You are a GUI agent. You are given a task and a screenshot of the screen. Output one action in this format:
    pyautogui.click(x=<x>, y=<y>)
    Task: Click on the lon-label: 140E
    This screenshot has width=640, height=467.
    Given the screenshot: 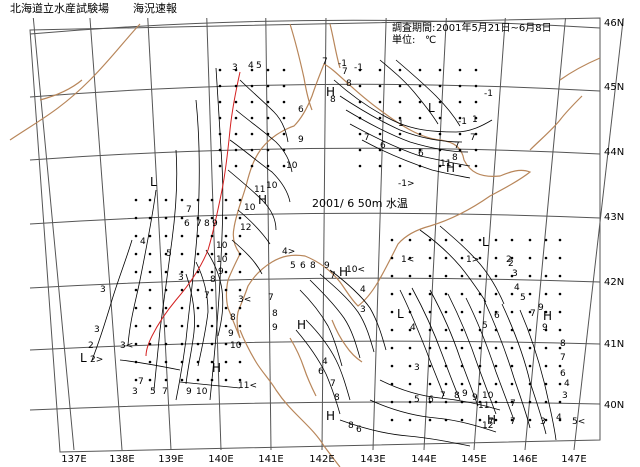 What is the action you would take?
    pyautogui.click(x=220, y=459)
    